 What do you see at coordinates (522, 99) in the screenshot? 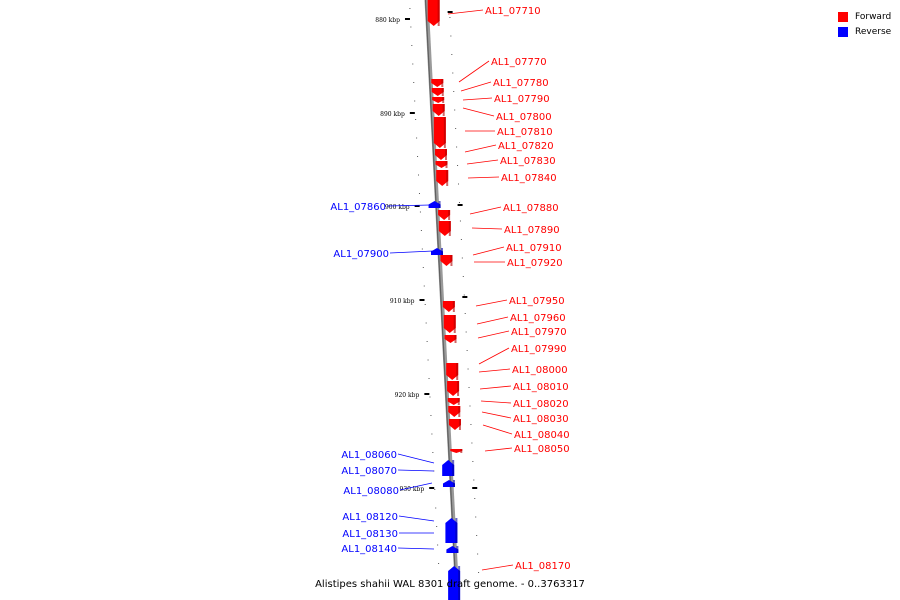
I see `forward-gene-label: AL1_07790` at bounding box center [522, 99].